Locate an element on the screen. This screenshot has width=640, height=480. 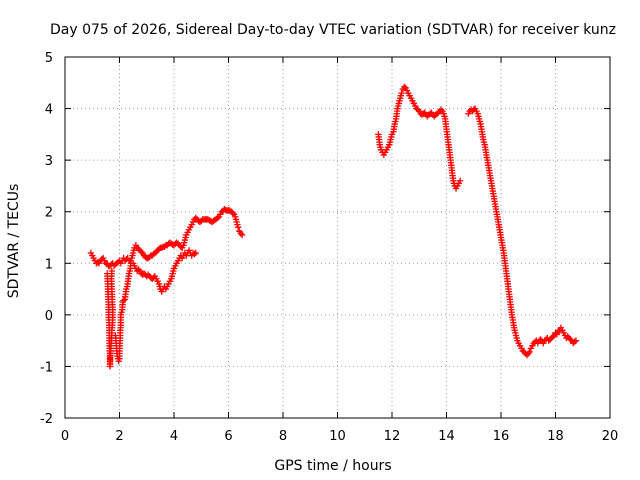
y-tick-label: 1 is located at coordinates (49, 264).